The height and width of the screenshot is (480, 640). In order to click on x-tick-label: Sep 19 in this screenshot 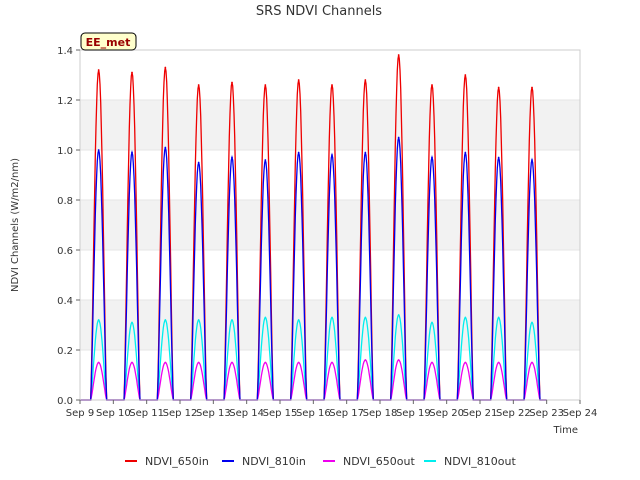, I will do `click(413, 413)`.